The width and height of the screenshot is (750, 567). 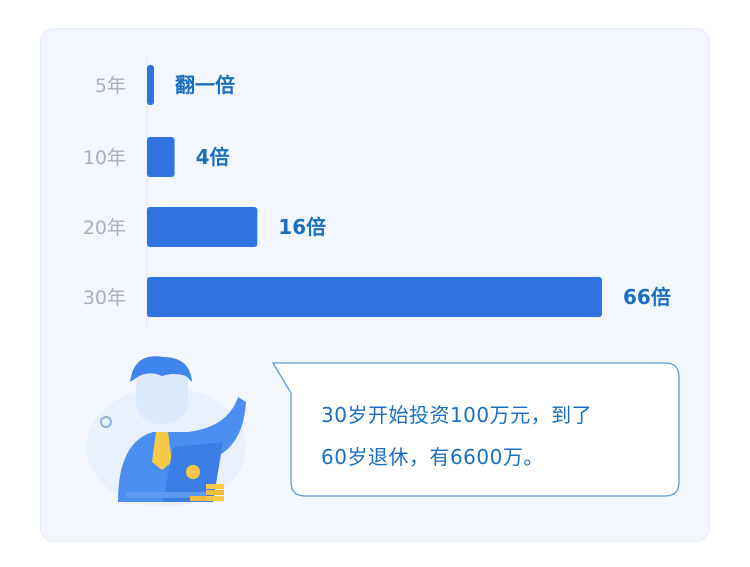 I want to click on speech-bubble, so click(x=475, y=429).